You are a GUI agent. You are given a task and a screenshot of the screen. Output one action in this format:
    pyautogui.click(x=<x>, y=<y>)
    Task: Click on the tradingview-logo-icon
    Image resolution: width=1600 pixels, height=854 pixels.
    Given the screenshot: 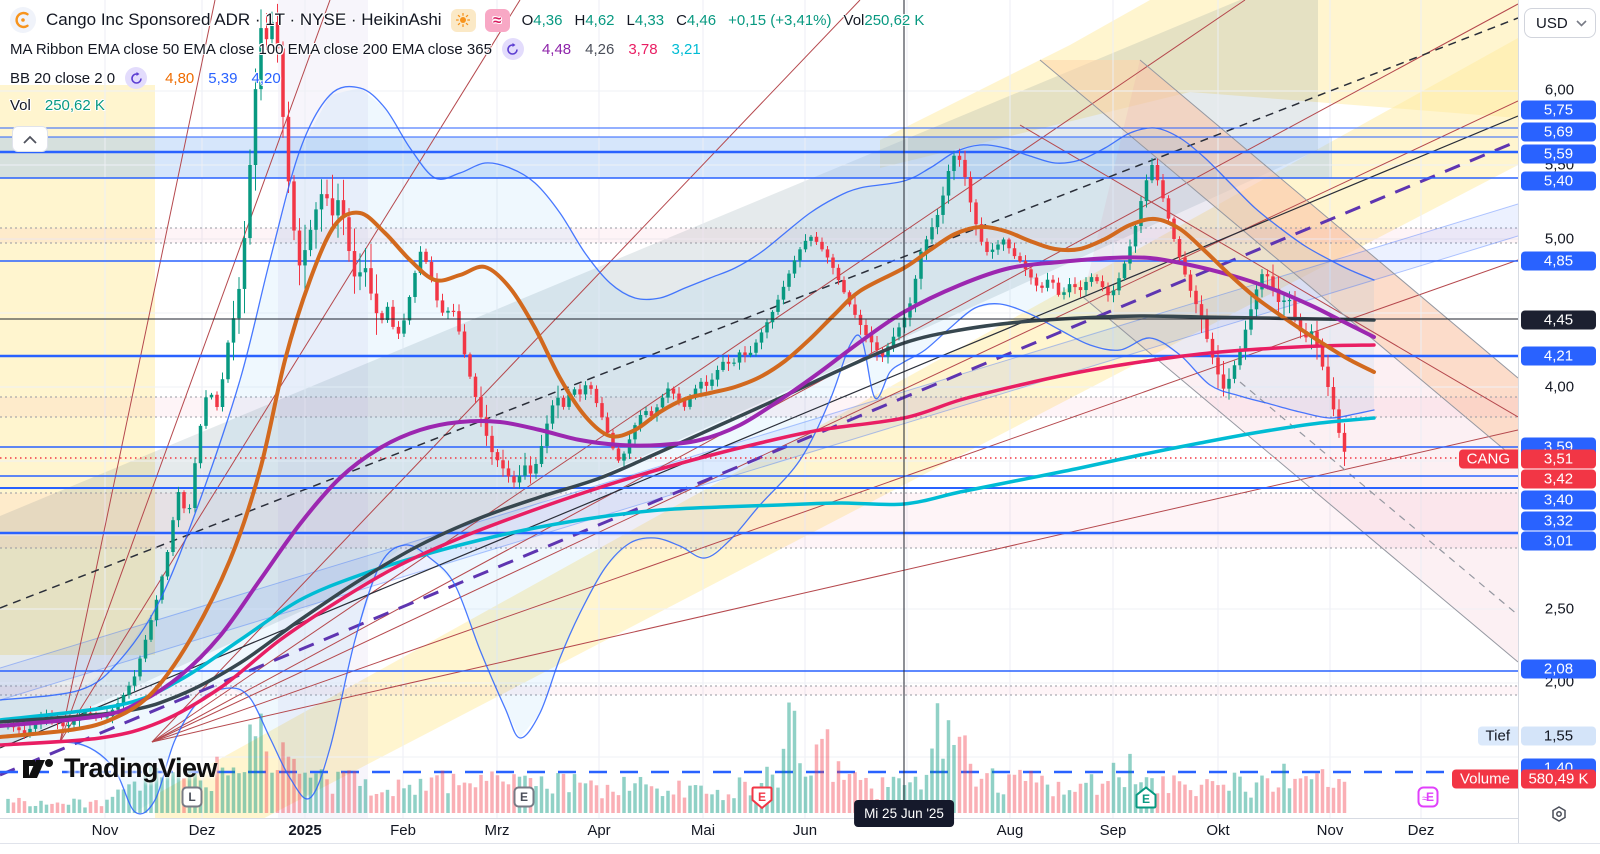 What is the action you would take?
    pyautogui.click(x=38, y=768)
    